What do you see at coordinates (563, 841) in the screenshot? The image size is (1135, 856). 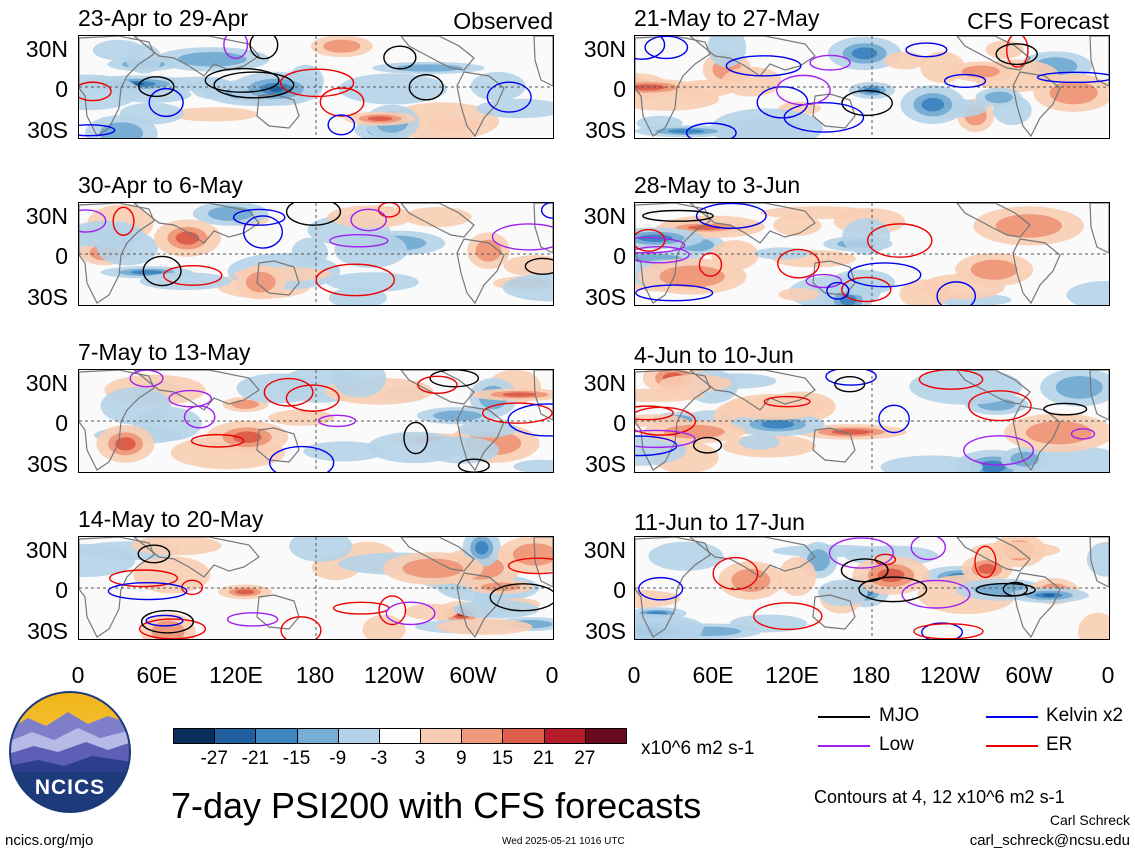 I see `footer-timestamp: Wed 2025-05-21 1016 UTC` at bounding box center [563, 841].